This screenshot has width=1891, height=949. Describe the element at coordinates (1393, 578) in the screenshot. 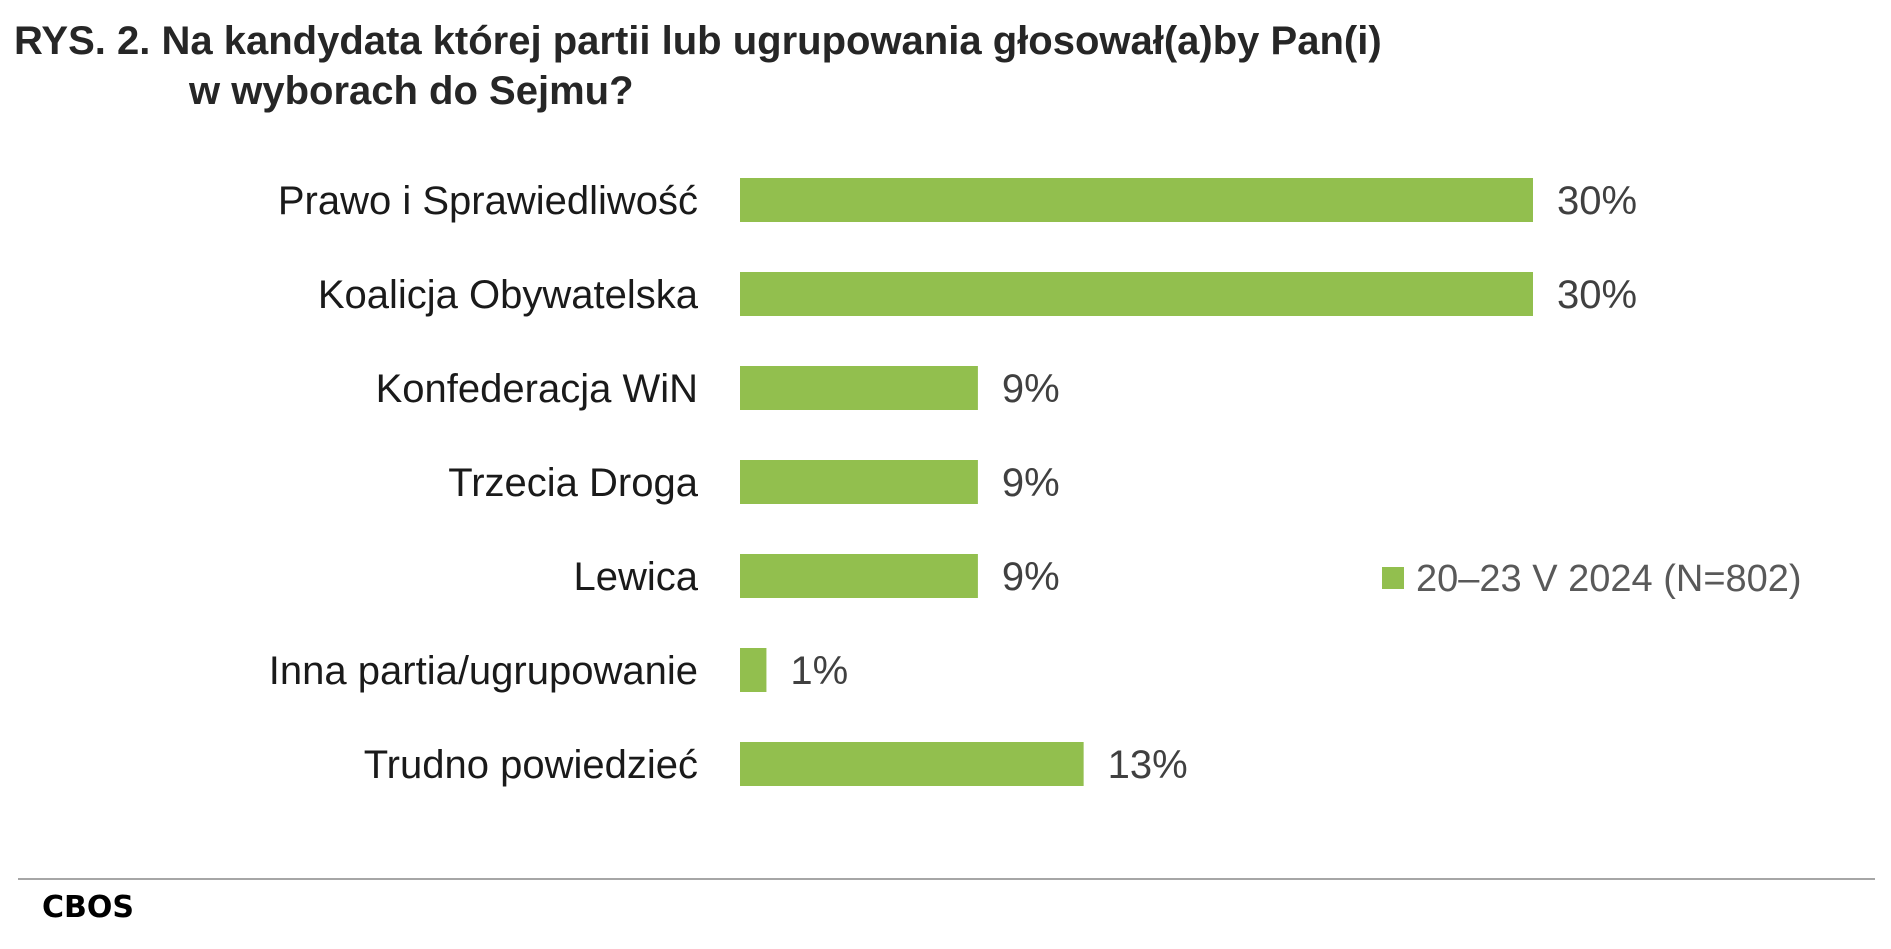

I see `legend-swatch` at that location.